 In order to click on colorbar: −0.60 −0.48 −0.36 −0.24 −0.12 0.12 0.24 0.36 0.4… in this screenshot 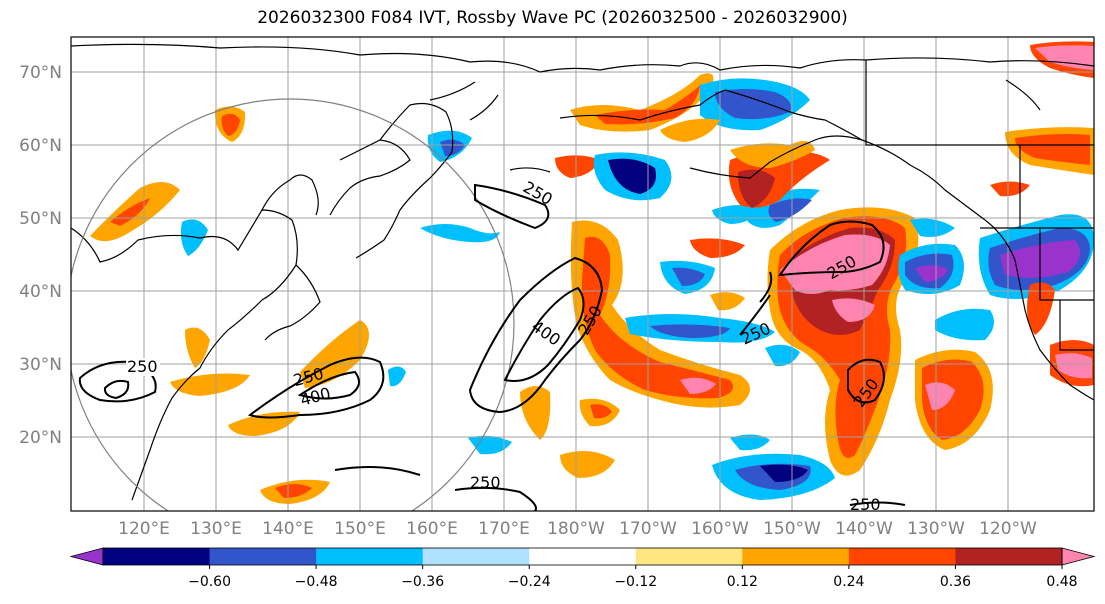, I will do `click(582, 568)`.